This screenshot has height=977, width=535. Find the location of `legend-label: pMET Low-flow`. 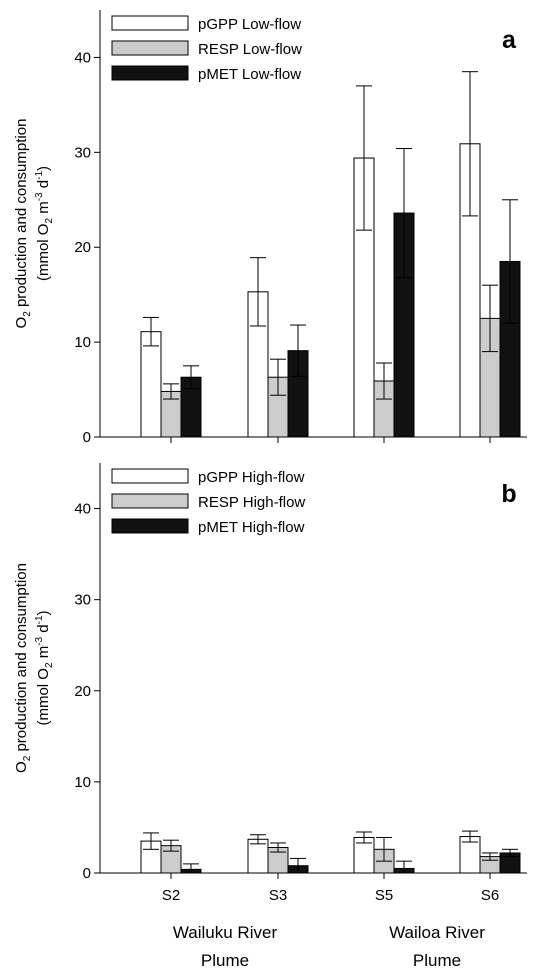

legend-label: pMET Low-flow is located at coordinates (249, 74).